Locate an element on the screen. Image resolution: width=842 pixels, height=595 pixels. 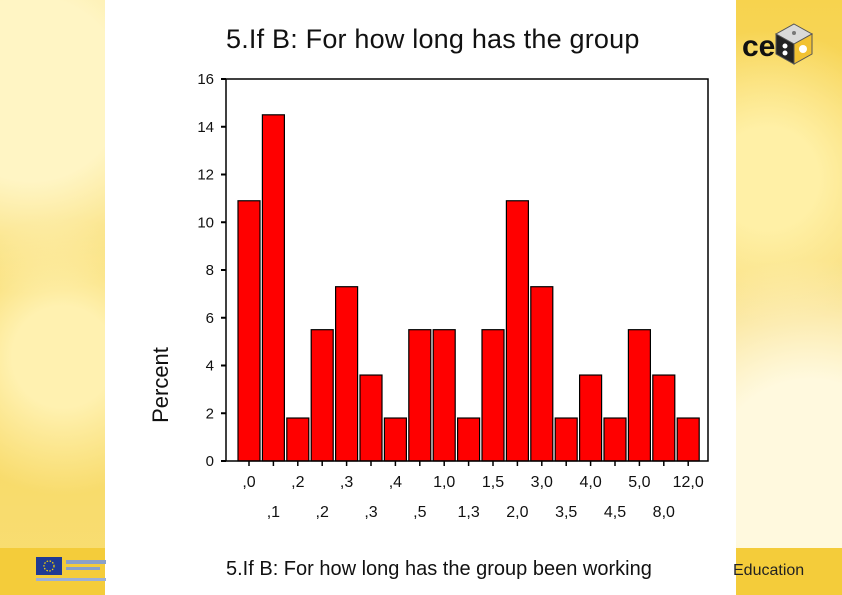
footer-right-text: Education is located at coordinates (769, 570).